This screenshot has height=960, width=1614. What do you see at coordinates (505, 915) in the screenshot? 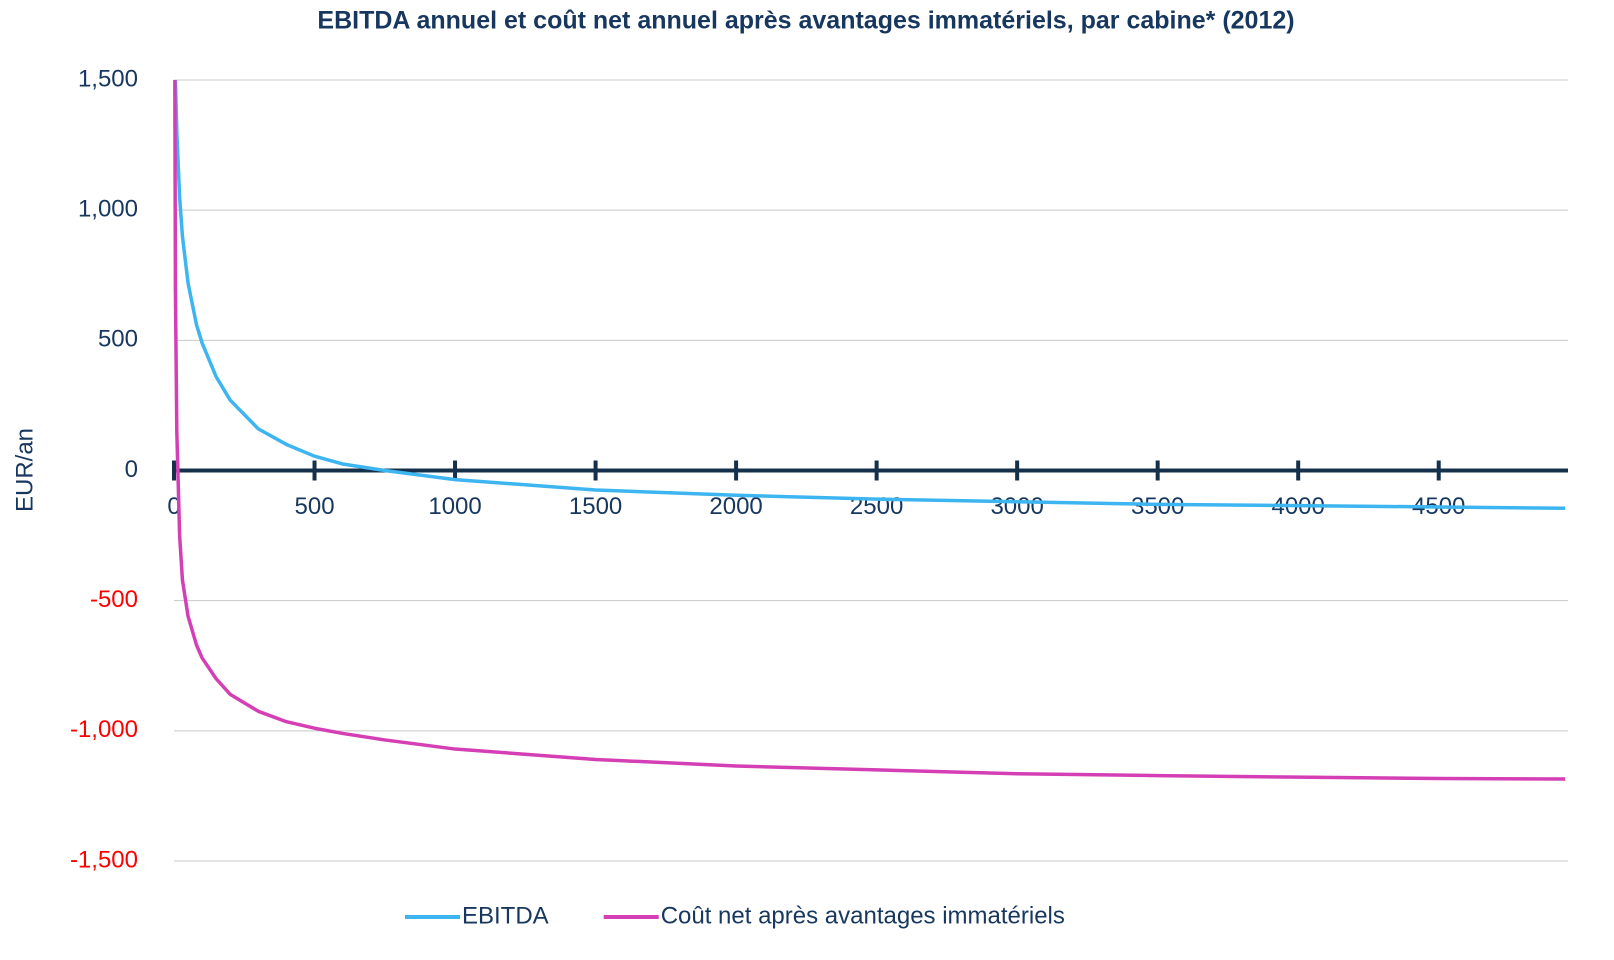
I see `legend-label: EBITDA` at bounding box center [505, 915].